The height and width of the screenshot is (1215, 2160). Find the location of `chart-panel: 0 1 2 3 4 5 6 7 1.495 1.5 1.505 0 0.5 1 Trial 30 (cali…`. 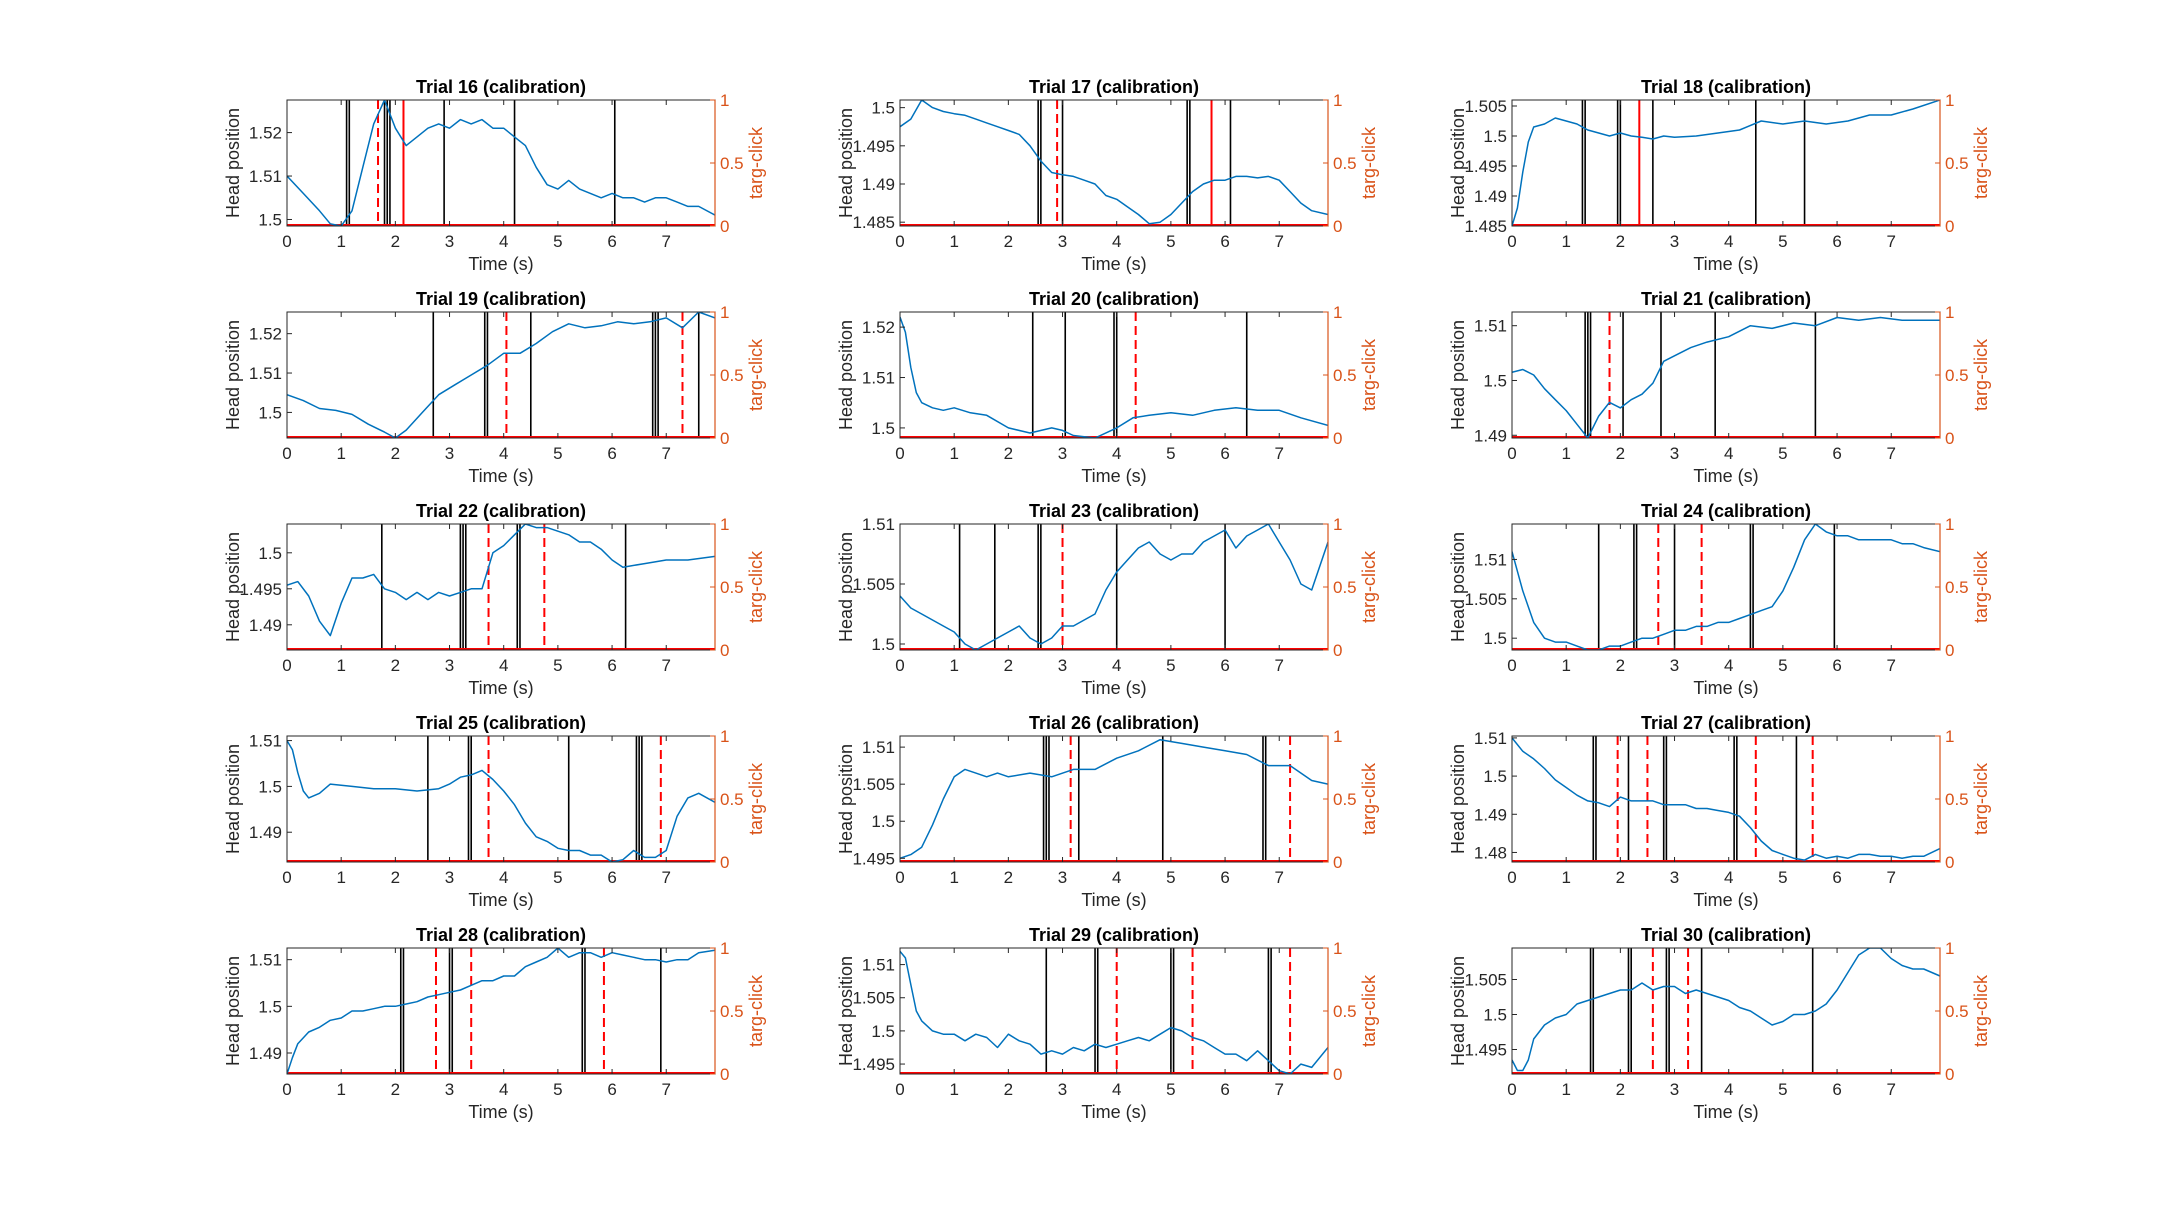

chart-panel: 0 1 2 3 4 5 6 7 1.495 1.5 1.505 0 0.5 1 Trial 30 (cali… is located at coordinates (1719, 1023).